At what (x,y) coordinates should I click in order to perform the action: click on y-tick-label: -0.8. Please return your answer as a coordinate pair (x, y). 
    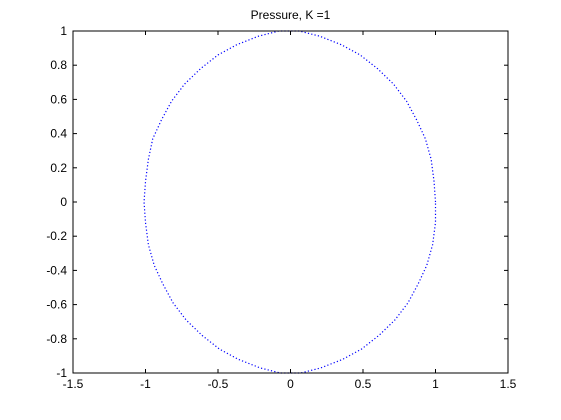
    Looking at the image, I should click on (56, 339).